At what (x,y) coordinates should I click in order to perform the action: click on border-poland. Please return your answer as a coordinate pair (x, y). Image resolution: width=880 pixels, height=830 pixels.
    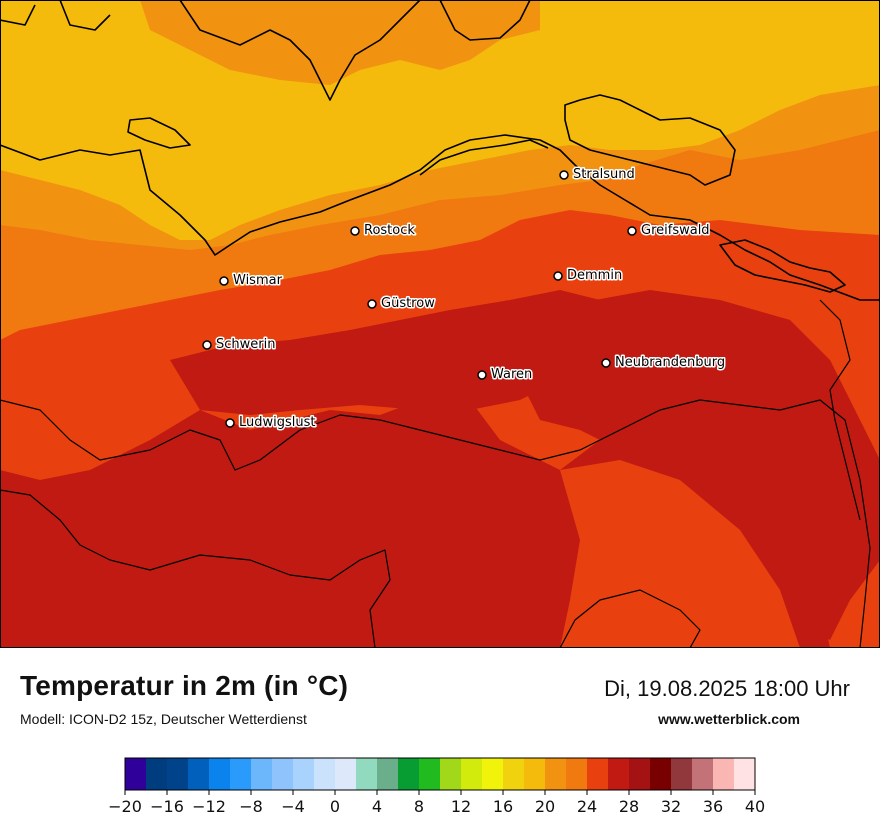
    Looking at the image, I should click on (840, 410).